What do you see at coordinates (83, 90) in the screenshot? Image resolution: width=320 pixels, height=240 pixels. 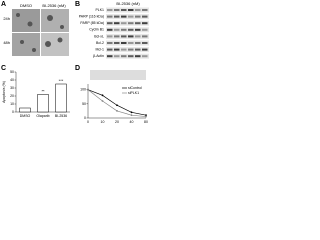 I see `y-tick-label: 100` at bounding box center [83, 90].